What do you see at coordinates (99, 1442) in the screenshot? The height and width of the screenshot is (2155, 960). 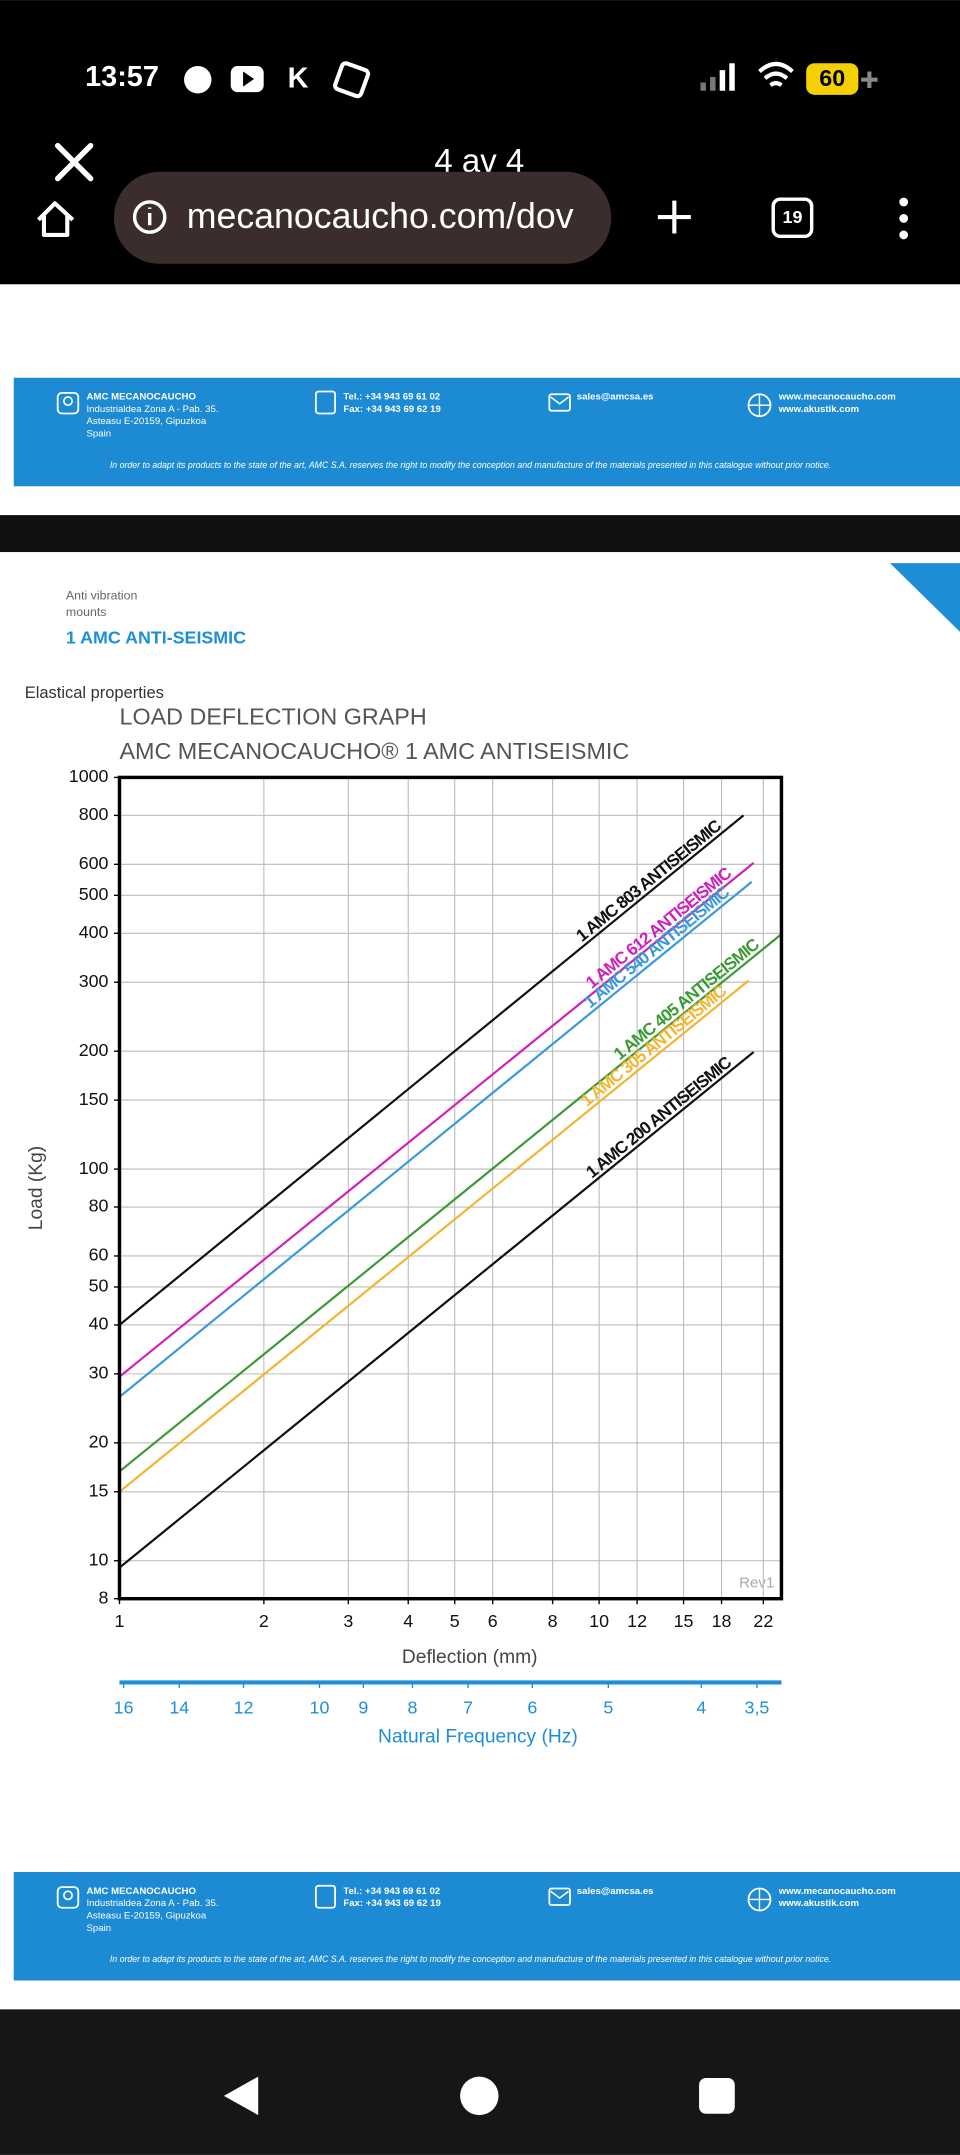 I see `y-tick-label: 20` at bounding box center [99, 1442].